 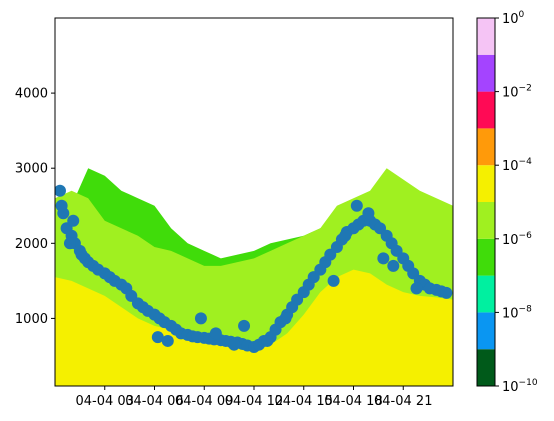 I want to click on y-tick-label: 2000, so click(x=31, y=244).